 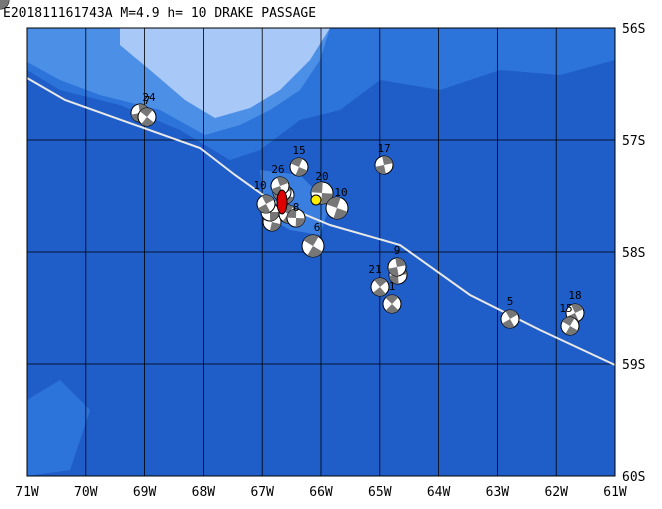 I want to click on lat-label: 57S, so click(x=633, y=141).